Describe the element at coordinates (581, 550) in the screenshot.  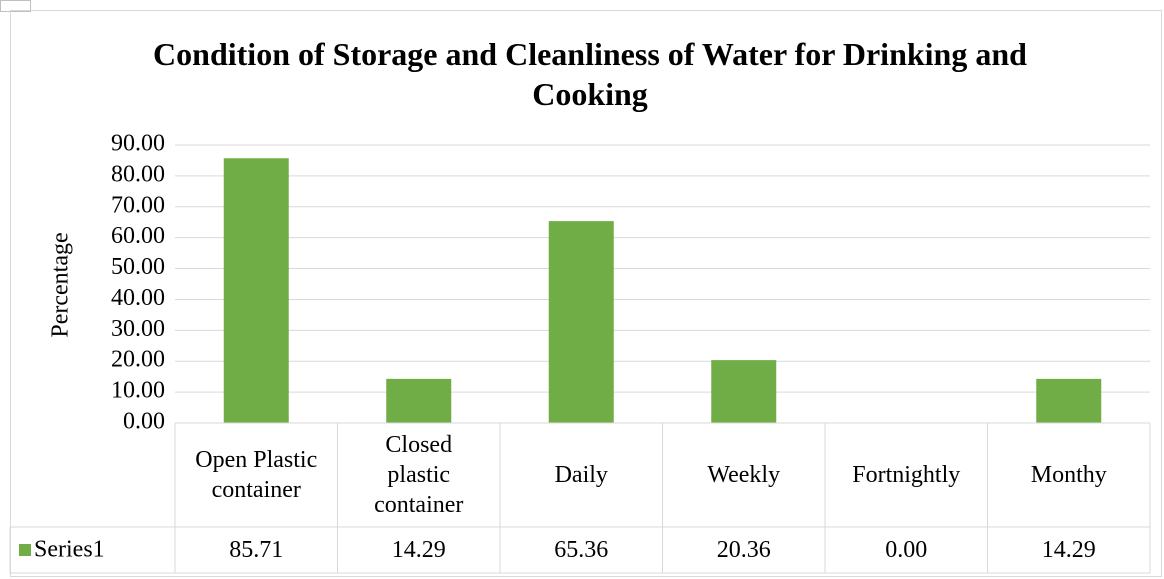
I see `value-cell: 65.36` at that location.